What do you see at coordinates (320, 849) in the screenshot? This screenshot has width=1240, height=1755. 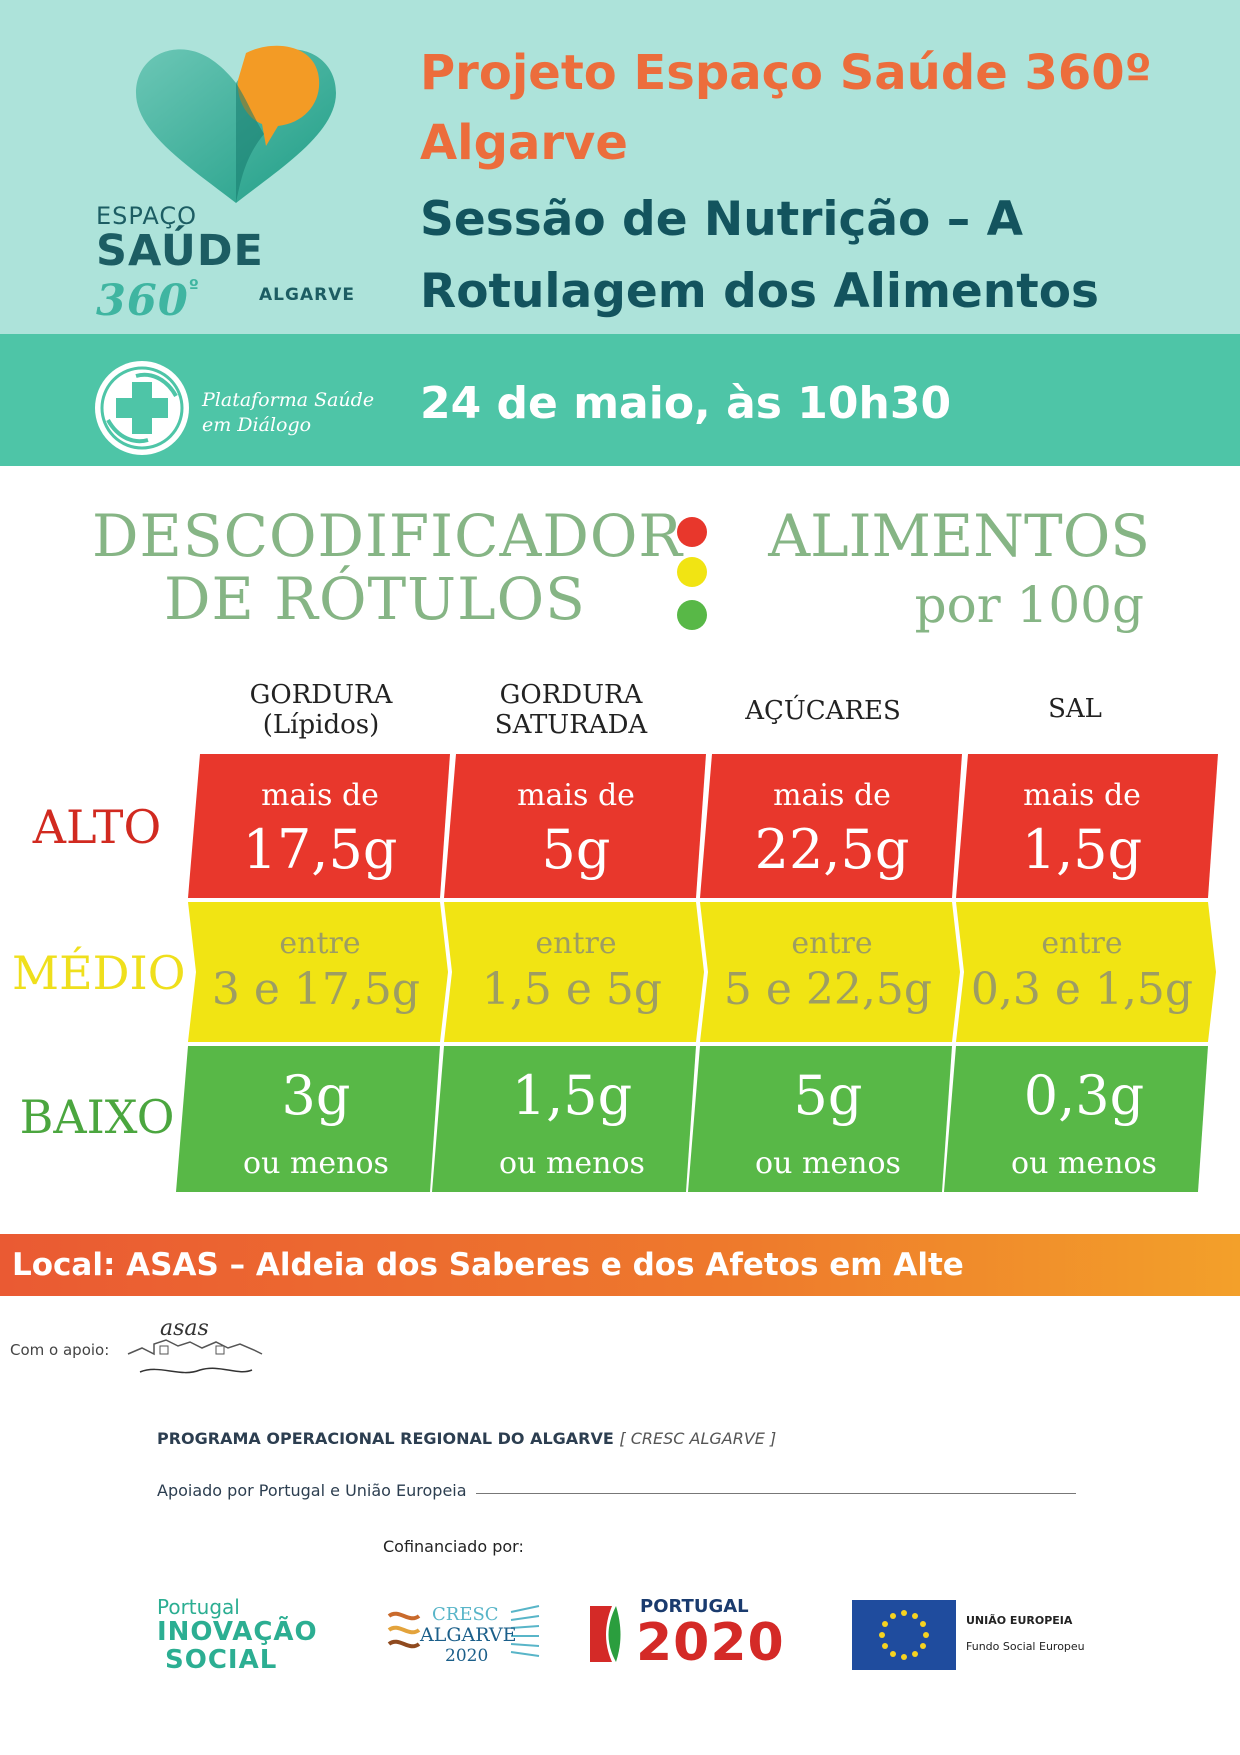 I see `alto-gordura-value: 17,5g` at bounding box center [320, 849].